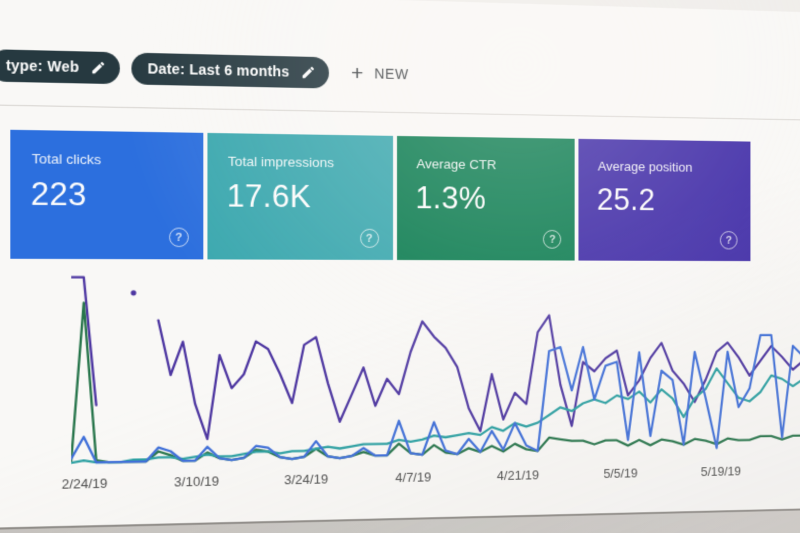 The height and width of the screenshot is (533, 800). I want to click on metric-value: 17.6K, so click(269, 196).